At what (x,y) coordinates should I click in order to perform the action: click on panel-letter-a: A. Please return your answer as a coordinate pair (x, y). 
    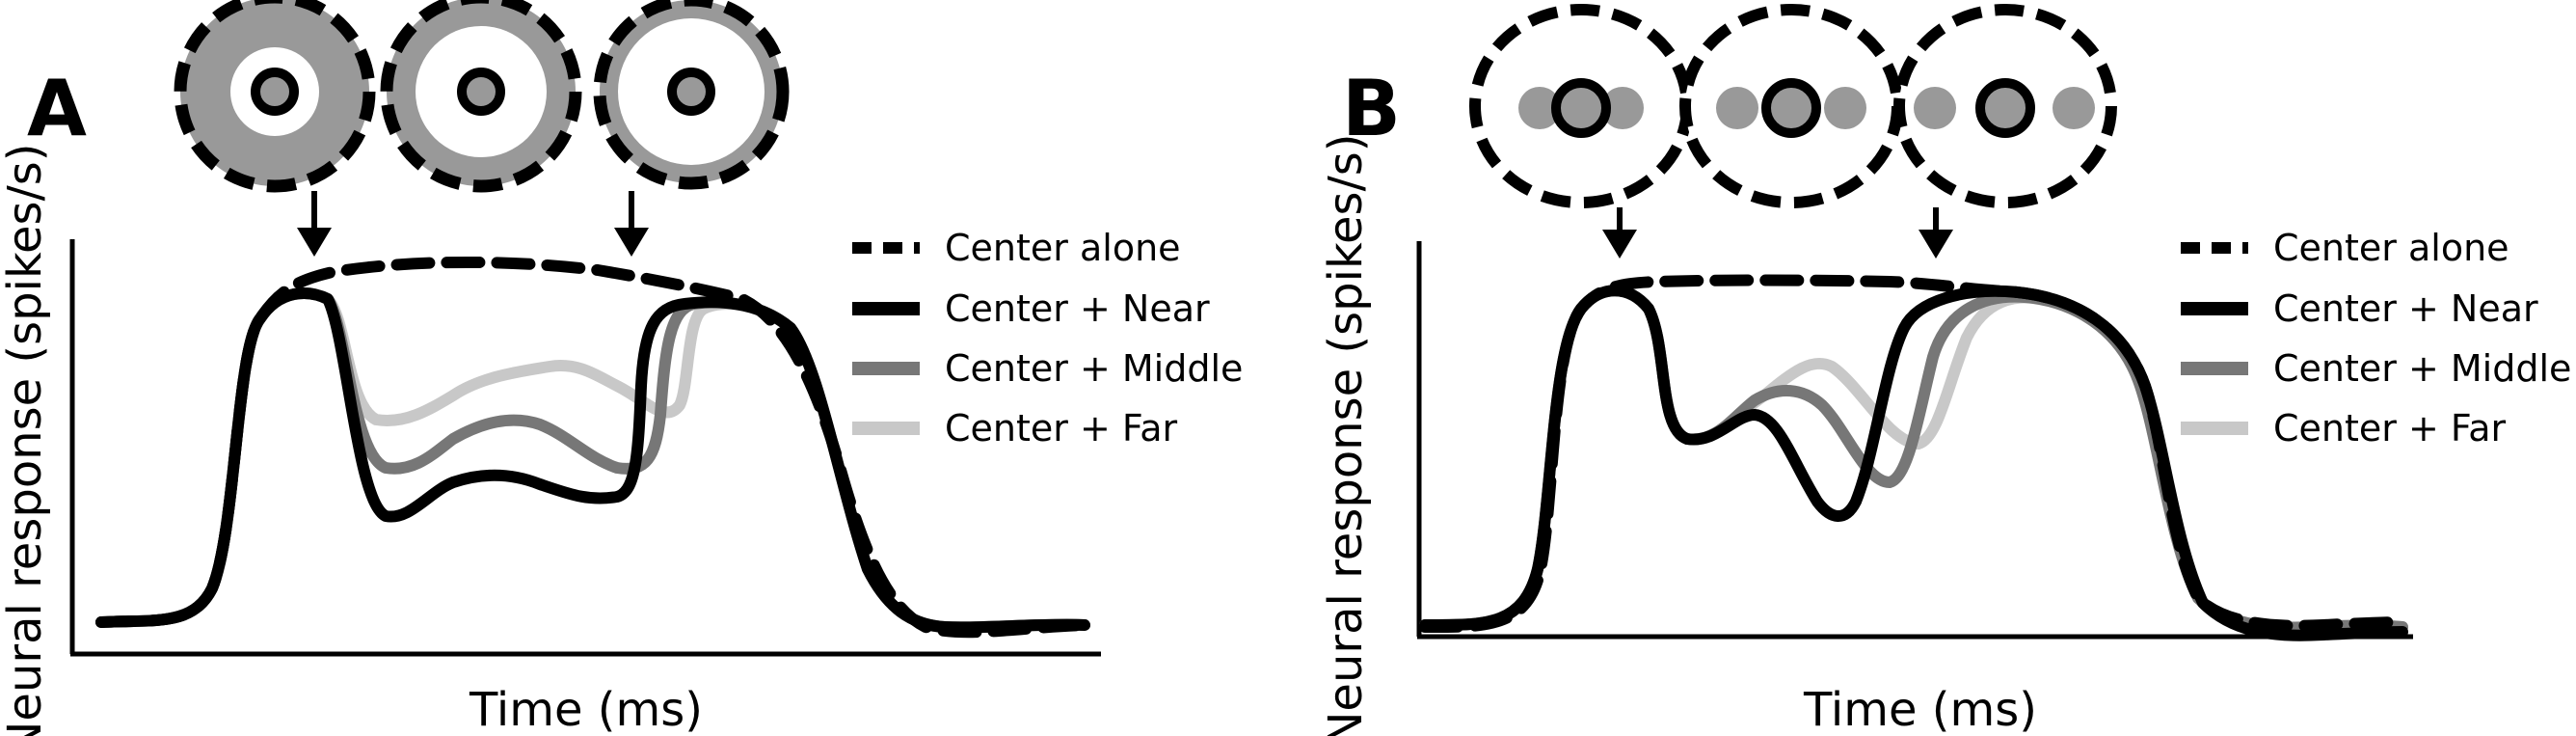
    Looking at the image, I should click on (57, 108).